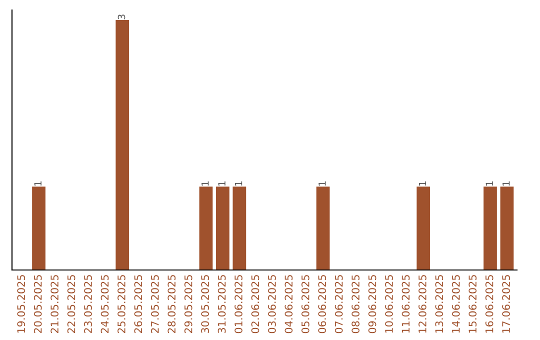 Image resolution: width=540 pixels, height=340 pixels. Describe the element at coordinates (338, 304) in the screenshot. I see `x-tick-label: 07.06.2025` at that location.